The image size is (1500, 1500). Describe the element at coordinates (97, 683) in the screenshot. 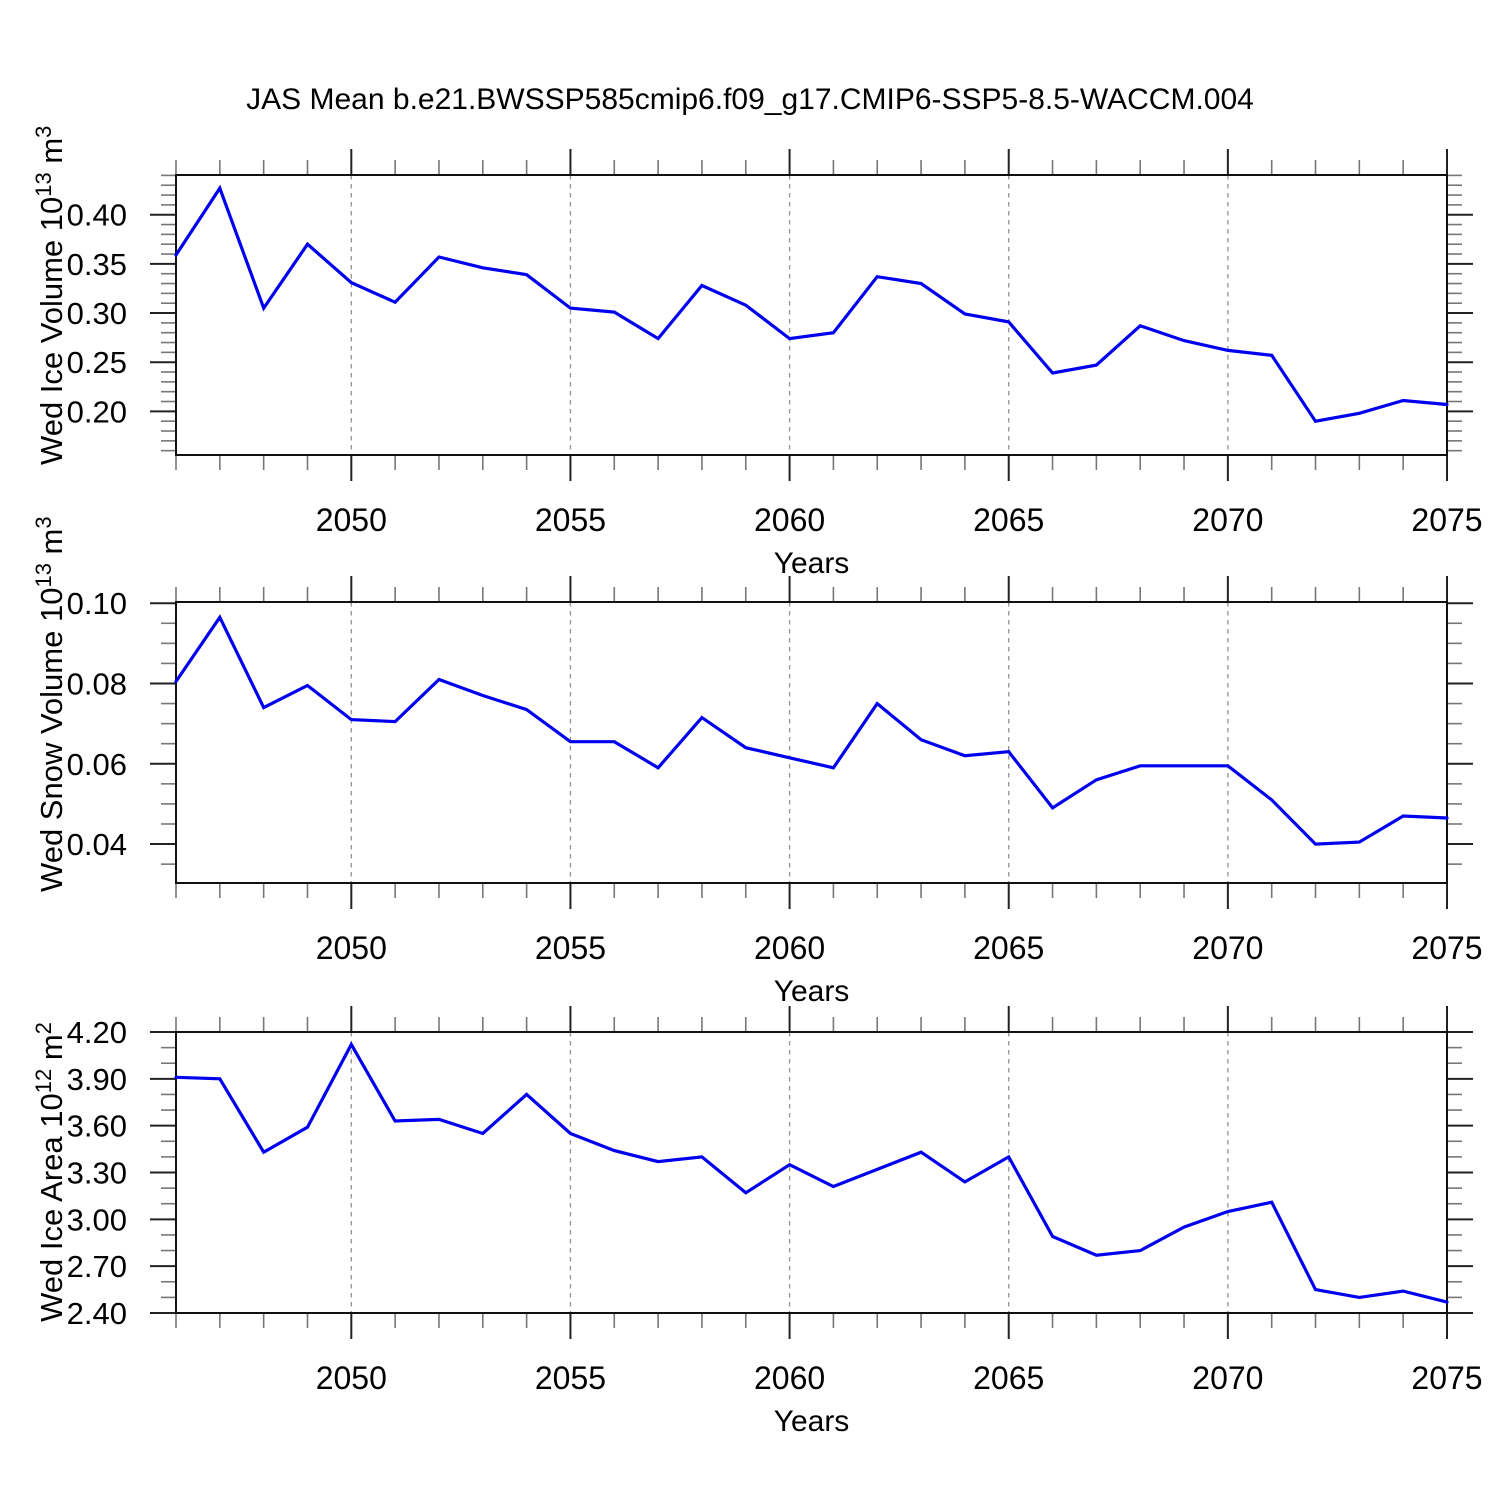

I see `y-tick-label: 0.08` at that location.